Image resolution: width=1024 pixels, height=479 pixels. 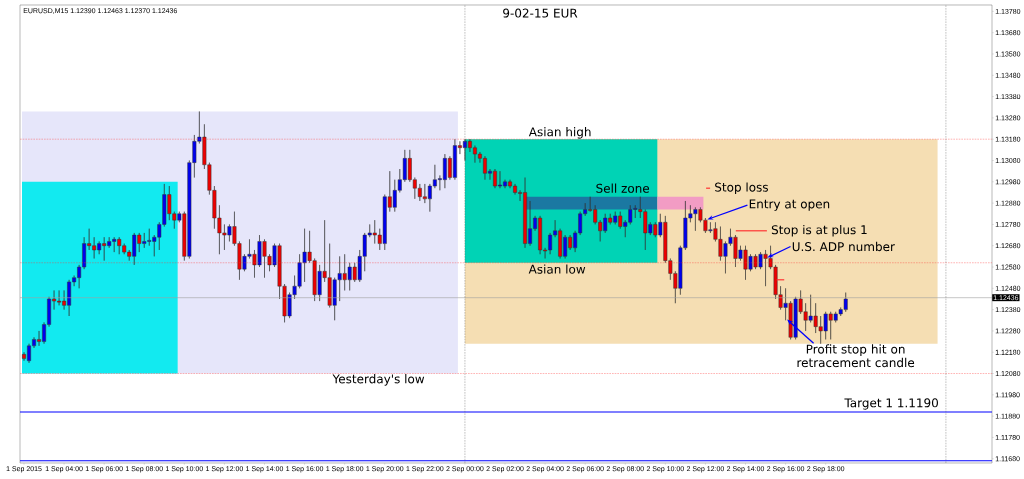 I want to click on annotation: U.S. ADP number, so click(x=843, y=246).